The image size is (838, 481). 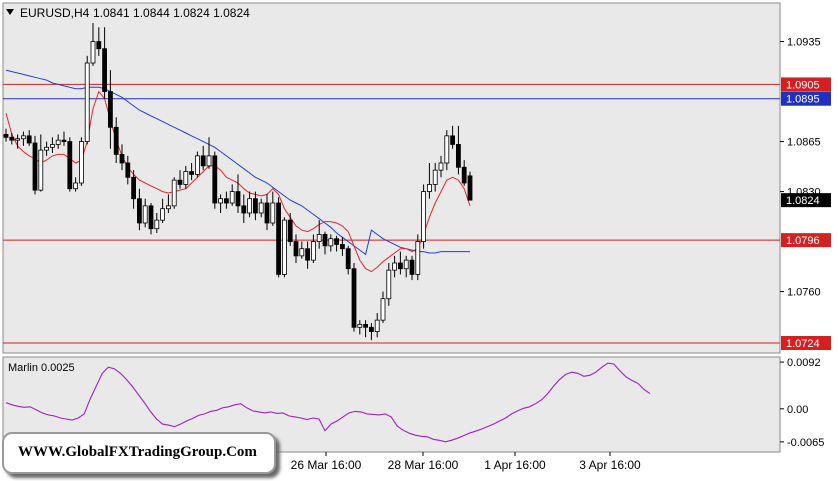 What do you see at coordinates (804, 193) in the screenshot?
I see `y-tick-label: 1.0830` at bounding box center [804, 193].